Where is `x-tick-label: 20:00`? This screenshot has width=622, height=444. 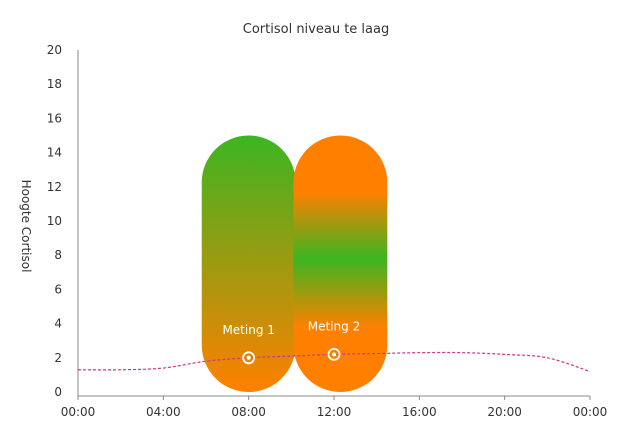 x-tick-label: 20:00 is located at coordinates (504, 412).